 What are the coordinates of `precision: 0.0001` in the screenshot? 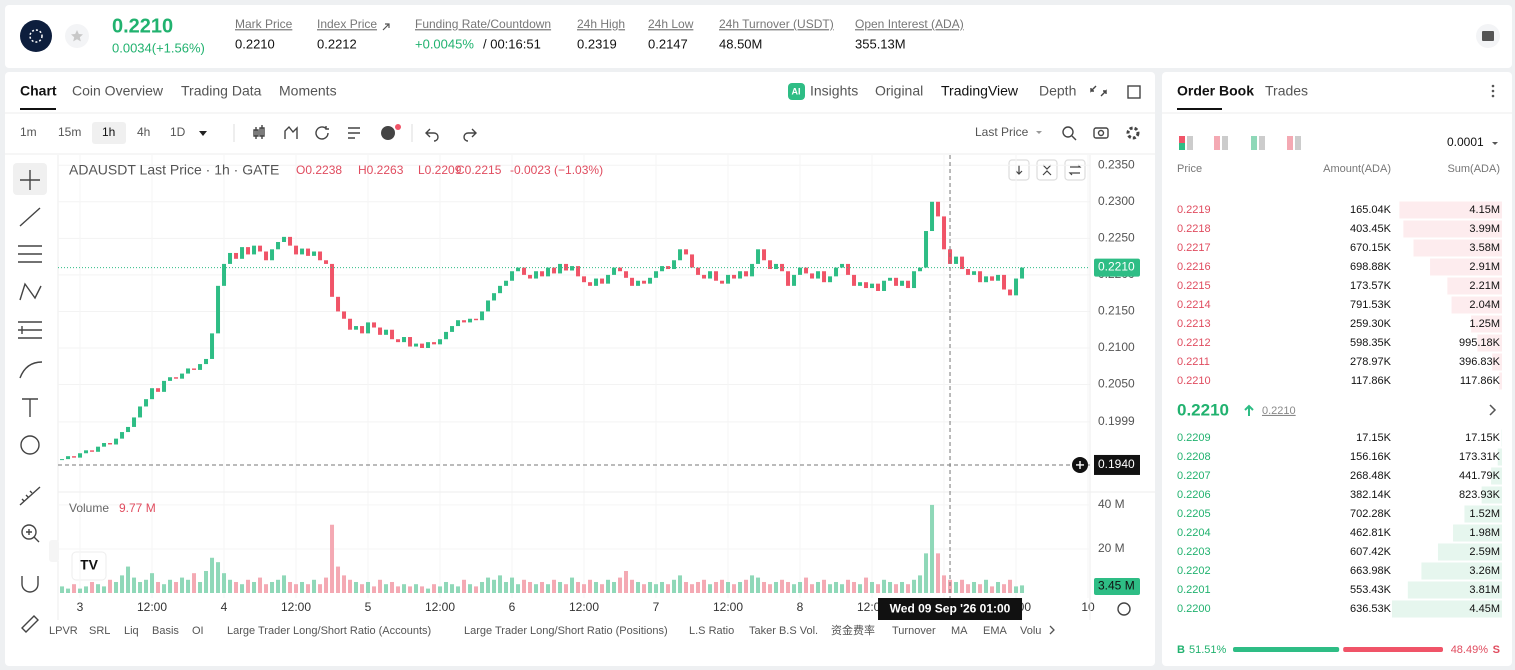 It's located at (1465, 142).